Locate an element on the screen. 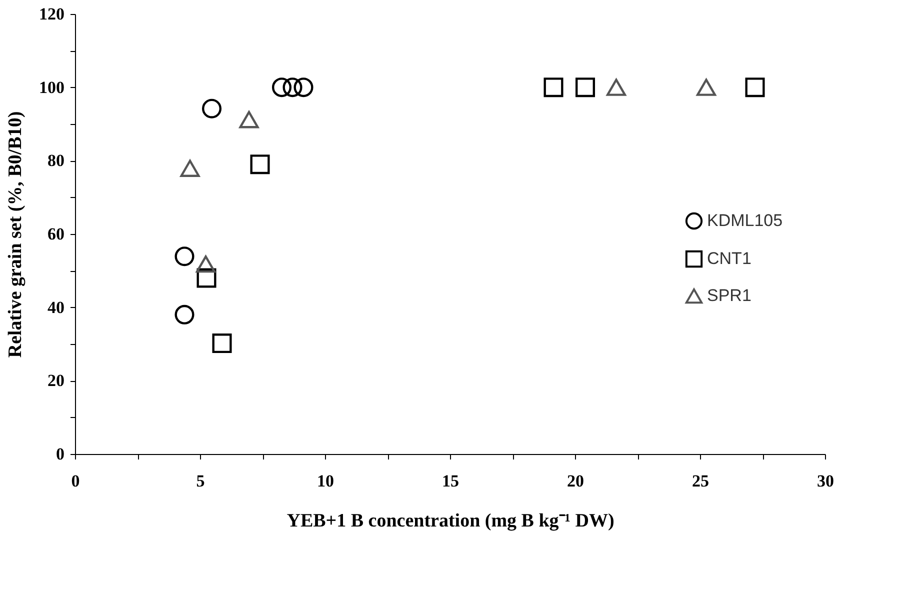  x-tick-label: 30 is located at coordinates (825, 481).